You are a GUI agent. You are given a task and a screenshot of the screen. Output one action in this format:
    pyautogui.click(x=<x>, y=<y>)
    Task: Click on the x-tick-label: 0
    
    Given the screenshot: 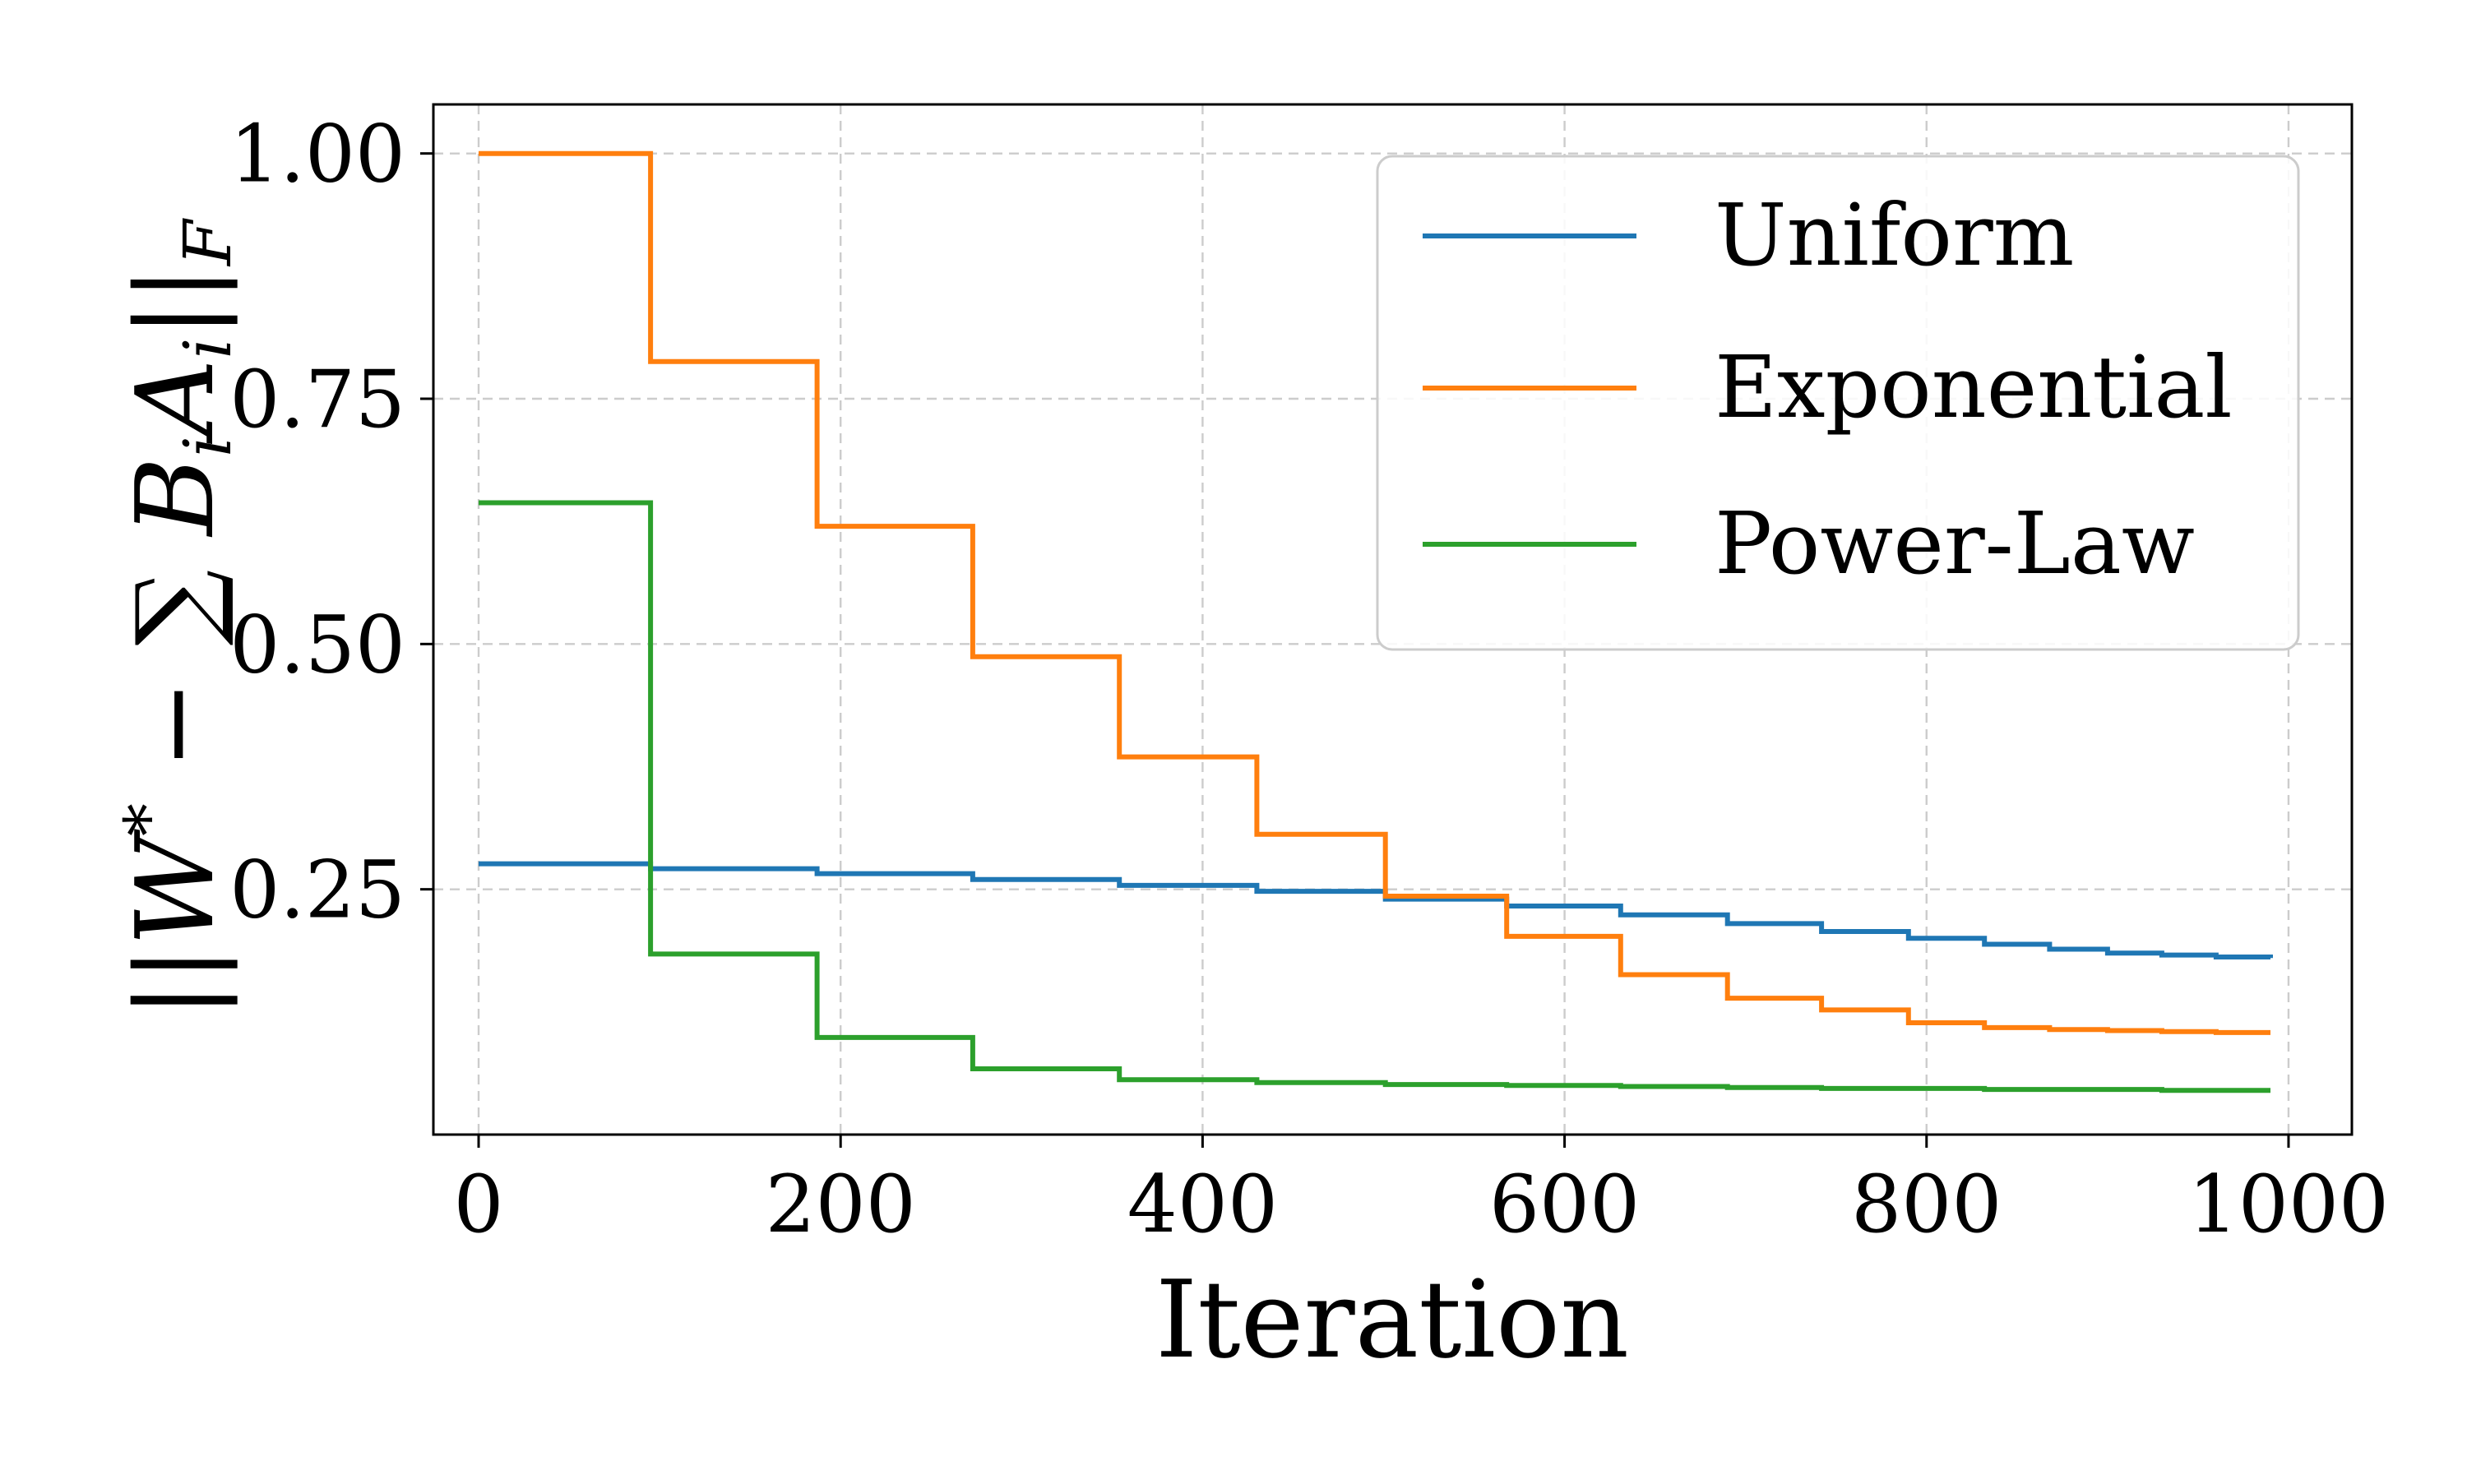 What is the action you would take?
    pyautogui.click(x=478, y=1204)
    